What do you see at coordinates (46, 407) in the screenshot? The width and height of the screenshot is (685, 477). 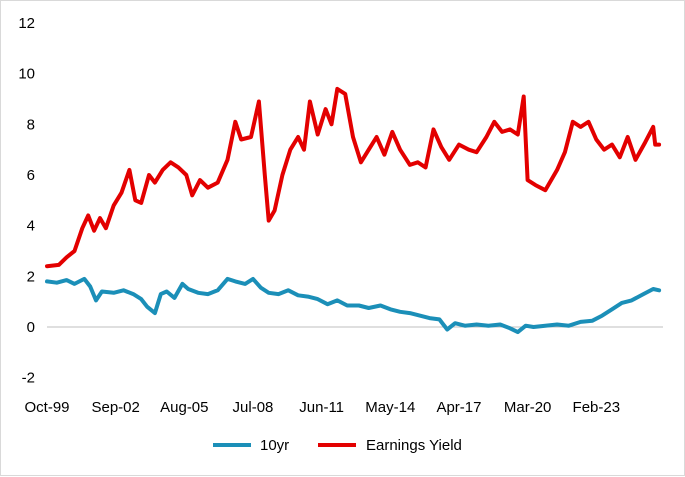 I see `x-tick-label: Oct-99` at bounding box center [46, 407].